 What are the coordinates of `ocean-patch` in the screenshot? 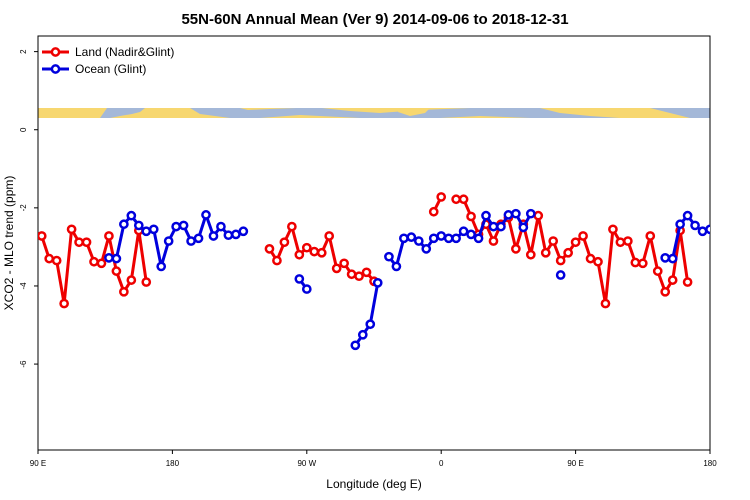 It's located at (122, 113).